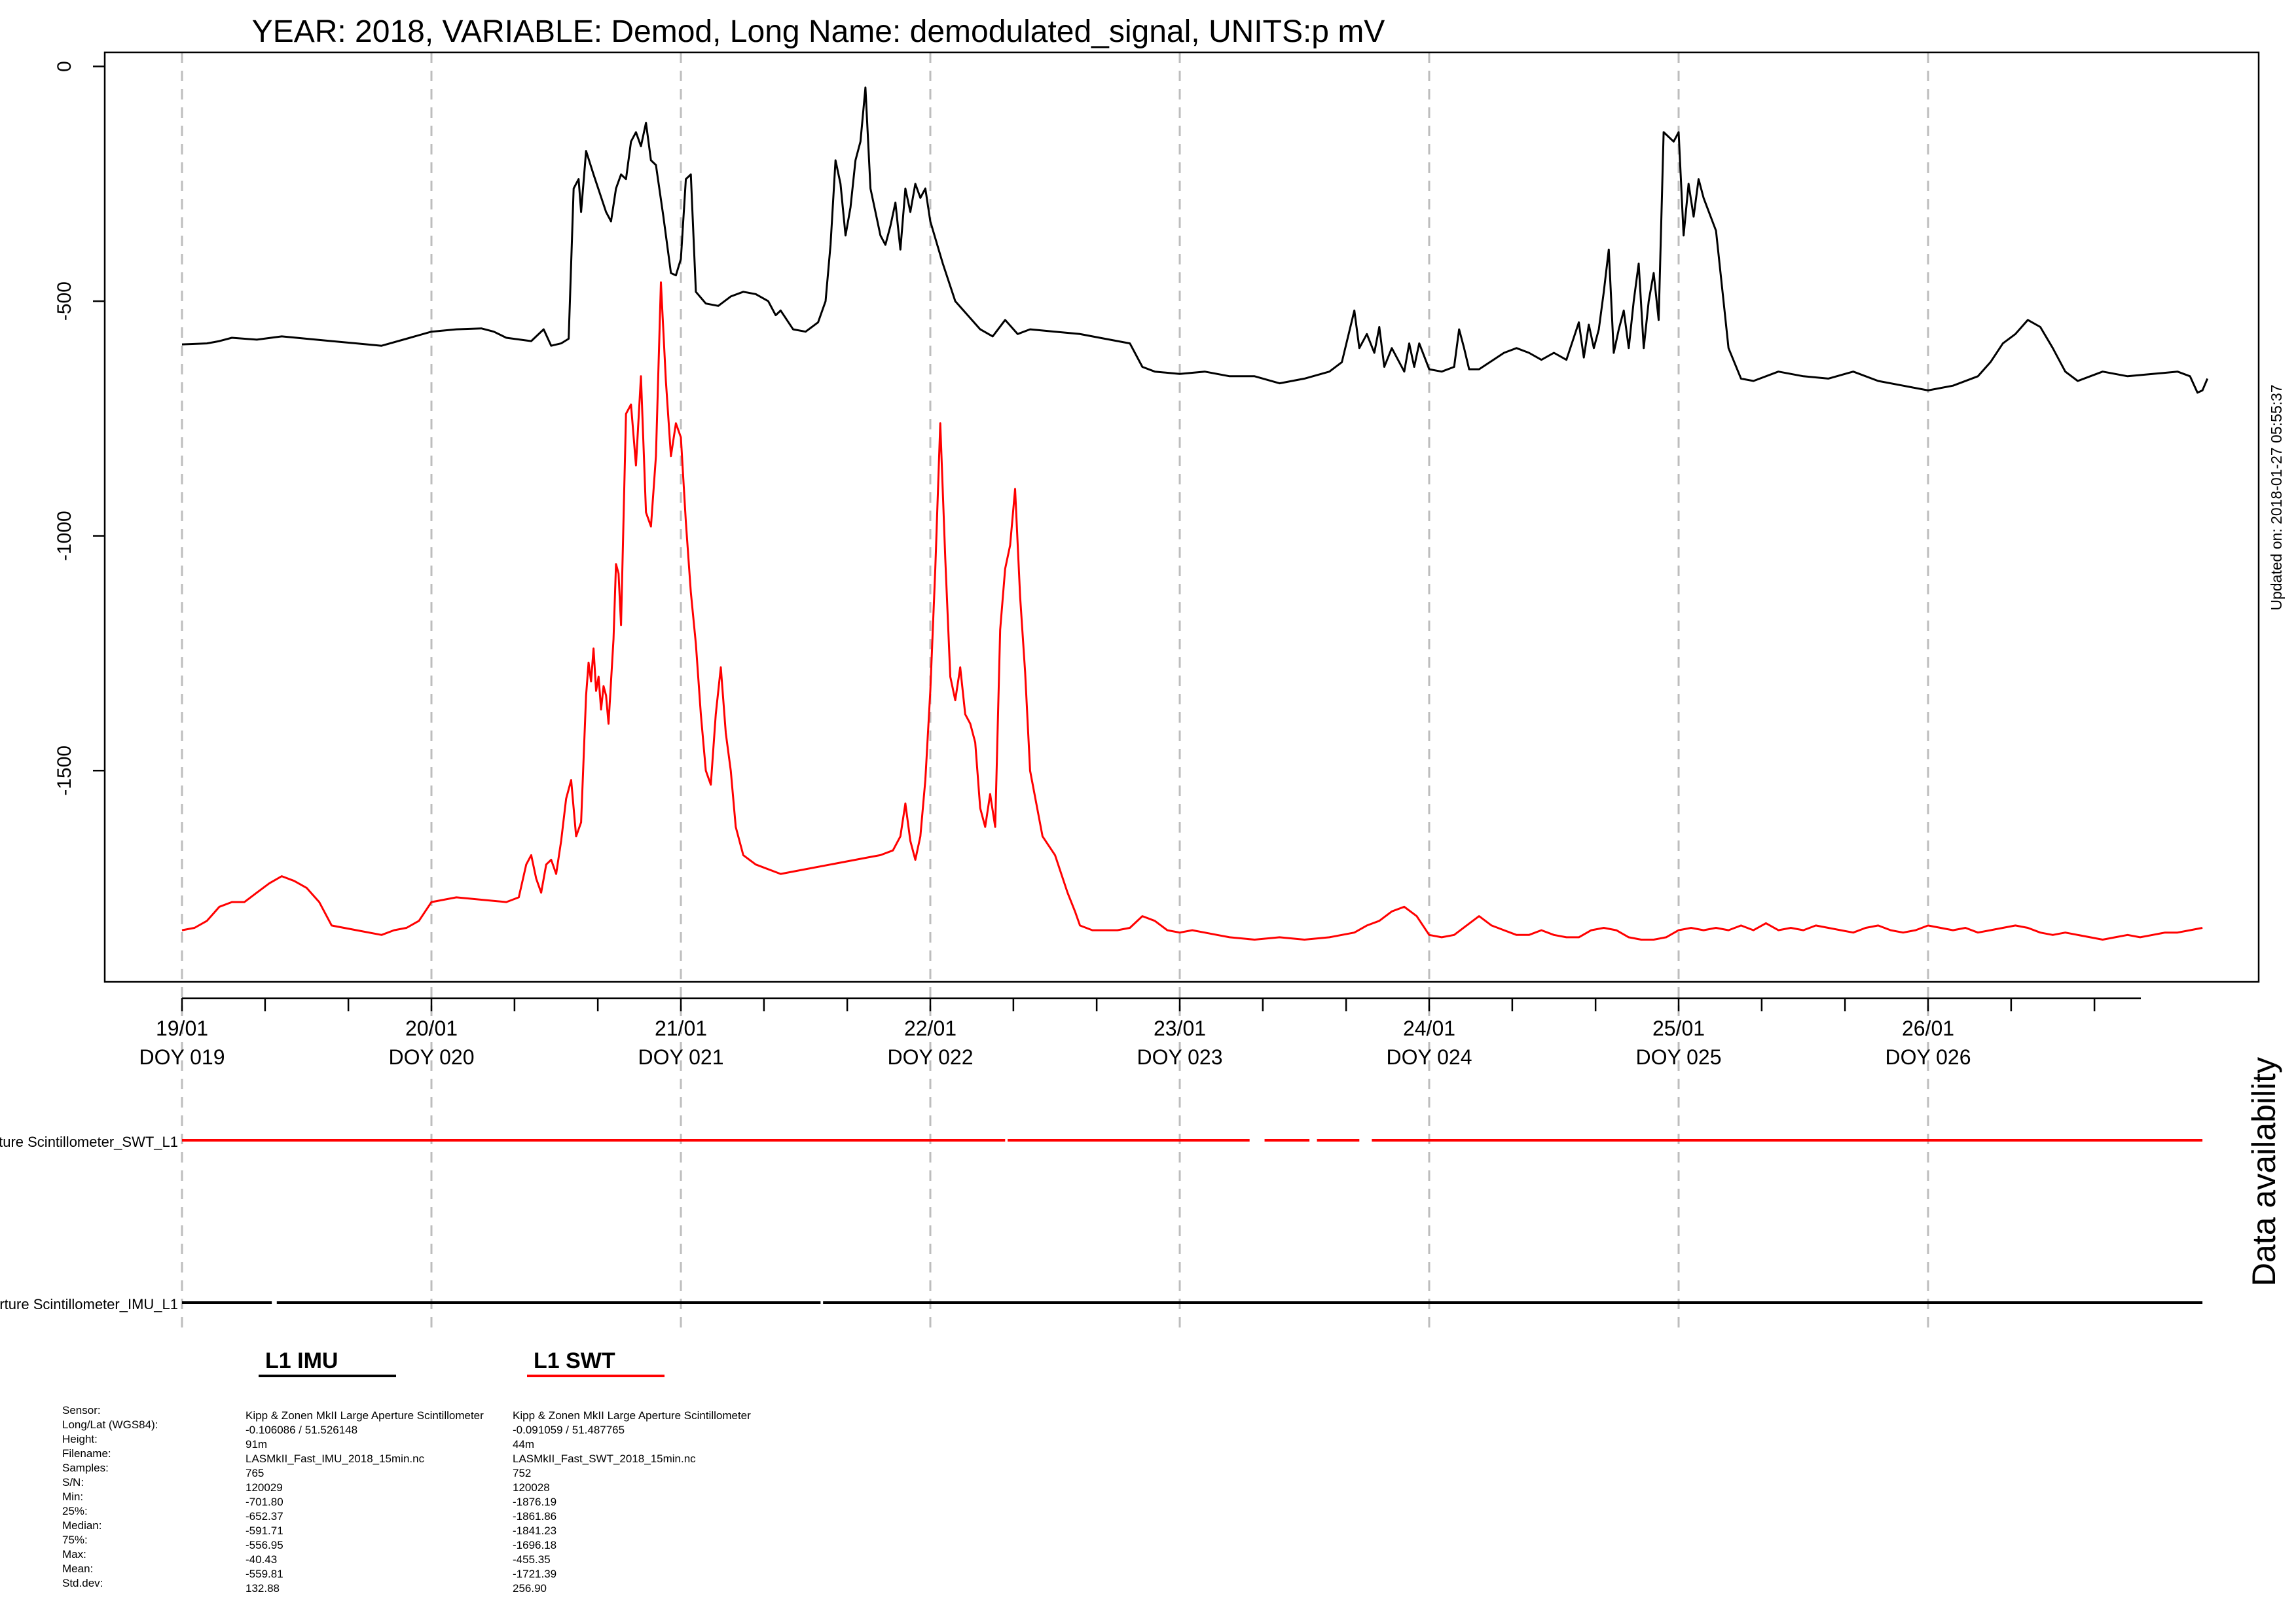 This screenshot has height=1624, width=2296. I want to click on stats-label: 75%:, so click(75, 1540).